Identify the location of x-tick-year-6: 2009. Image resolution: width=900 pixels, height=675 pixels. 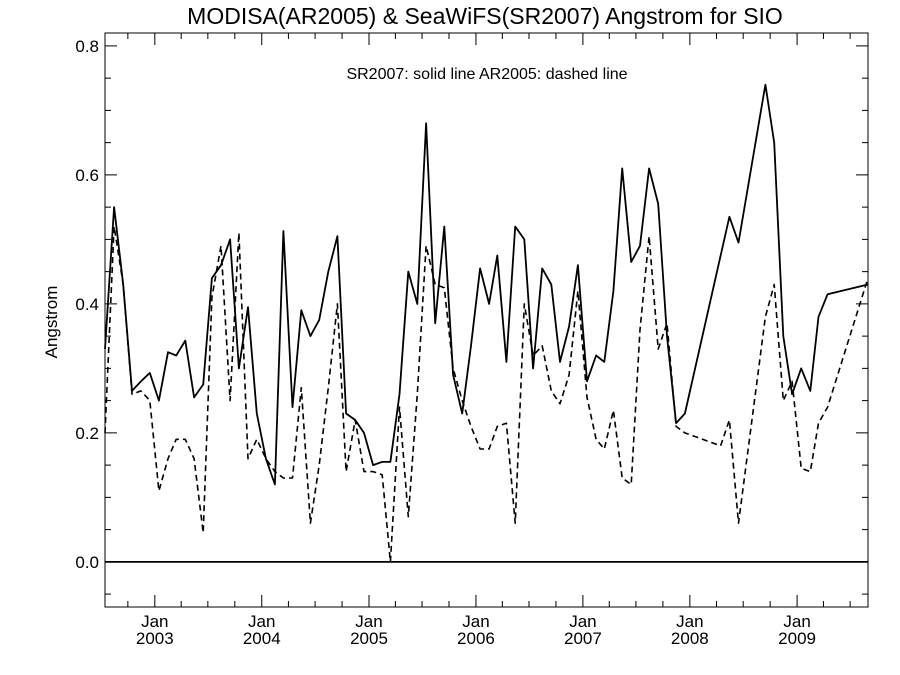
(797, 638).